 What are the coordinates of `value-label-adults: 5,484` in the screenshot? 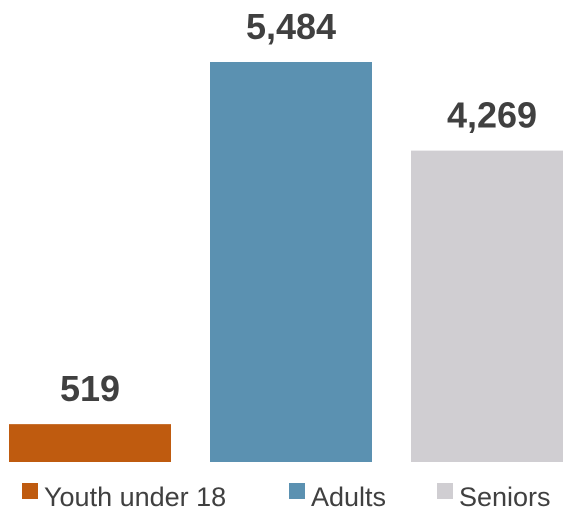 It's located at (291, 26).